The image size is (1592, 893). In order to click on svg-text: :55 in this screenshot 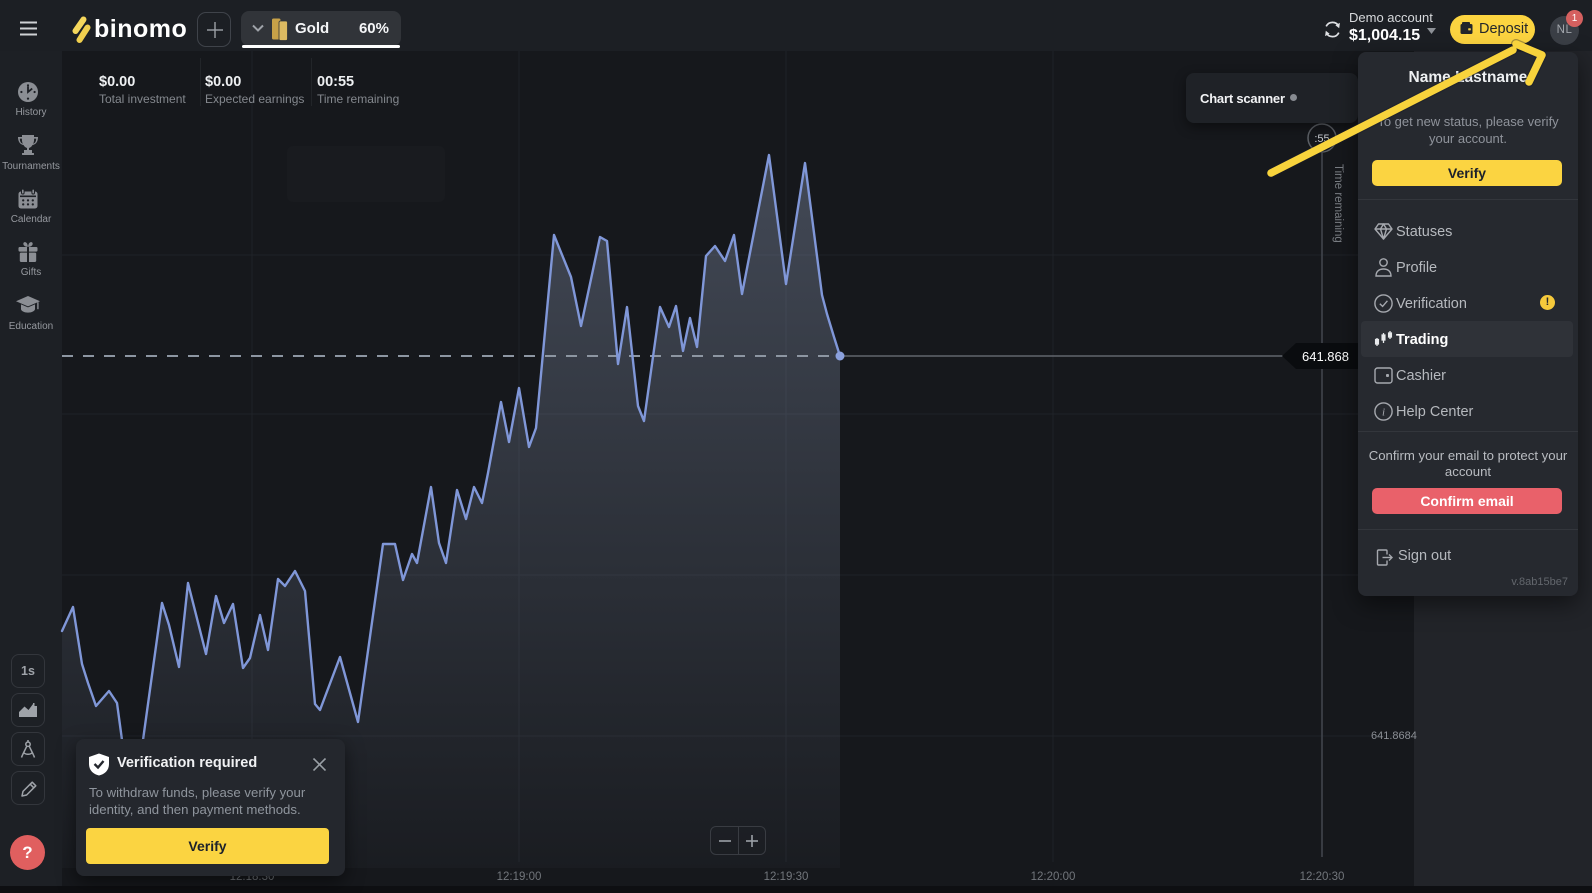, I will do `click(1321, 139)`.